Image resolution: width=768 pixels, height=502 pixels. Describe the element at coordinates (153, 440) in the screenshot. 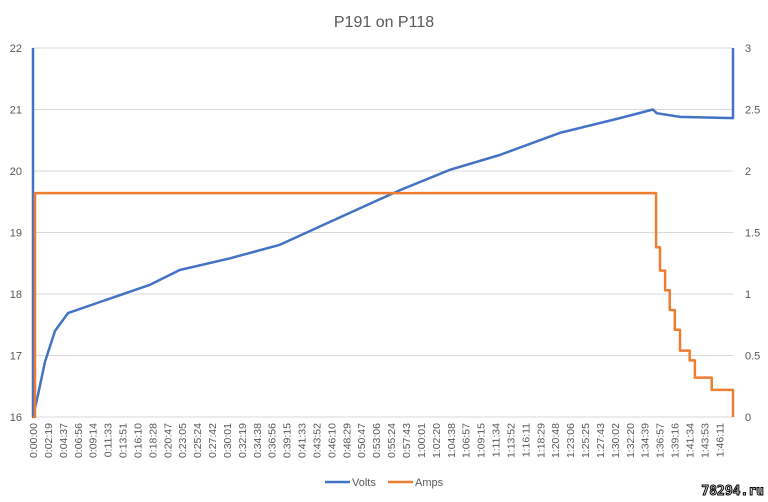

I see `x-tick-label: 0:18:28` at that location.